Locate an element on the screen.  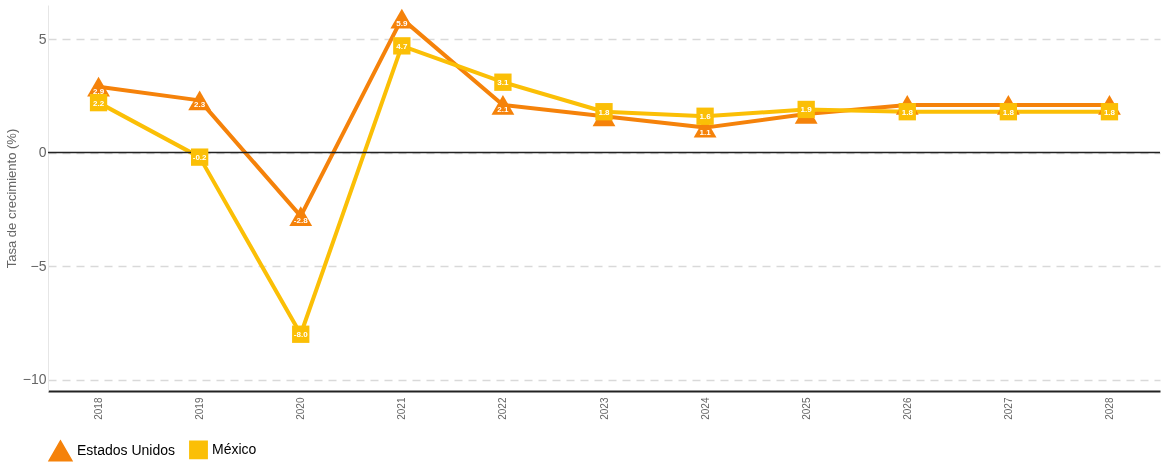
x-tick-label: 2023 is located at coordinates (604, 408).